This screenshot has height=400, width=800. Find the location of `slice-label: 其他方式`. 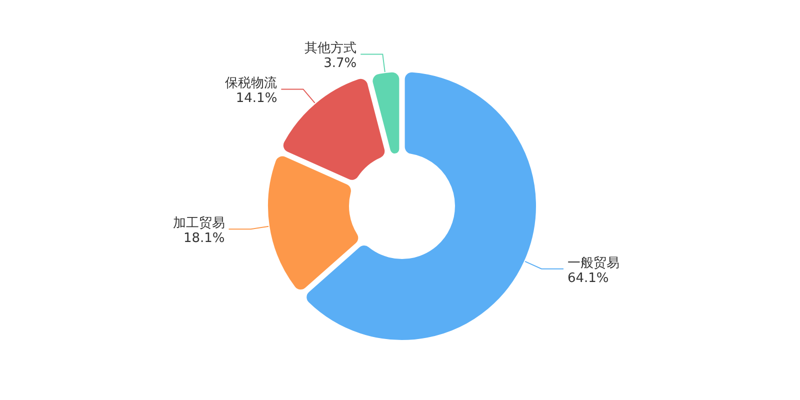

slice-label: 其他方式 is located at coordinates (330, 48).